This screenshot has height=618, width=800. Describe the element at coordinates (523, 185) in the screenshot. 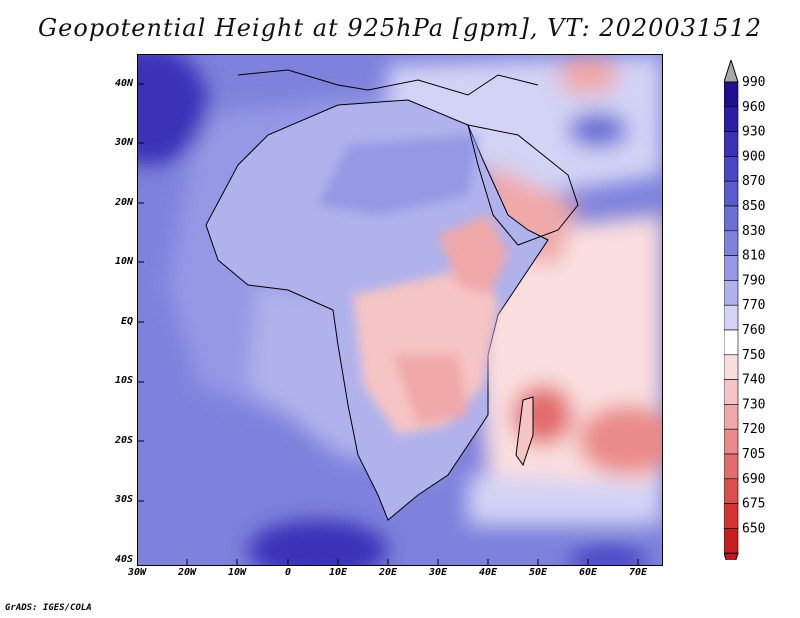

I see `arabia-outline` at that location.